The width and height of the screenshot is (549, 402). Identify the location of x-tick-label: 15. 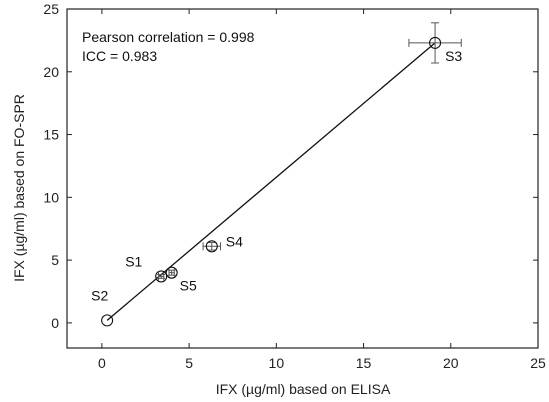
(364, 363).